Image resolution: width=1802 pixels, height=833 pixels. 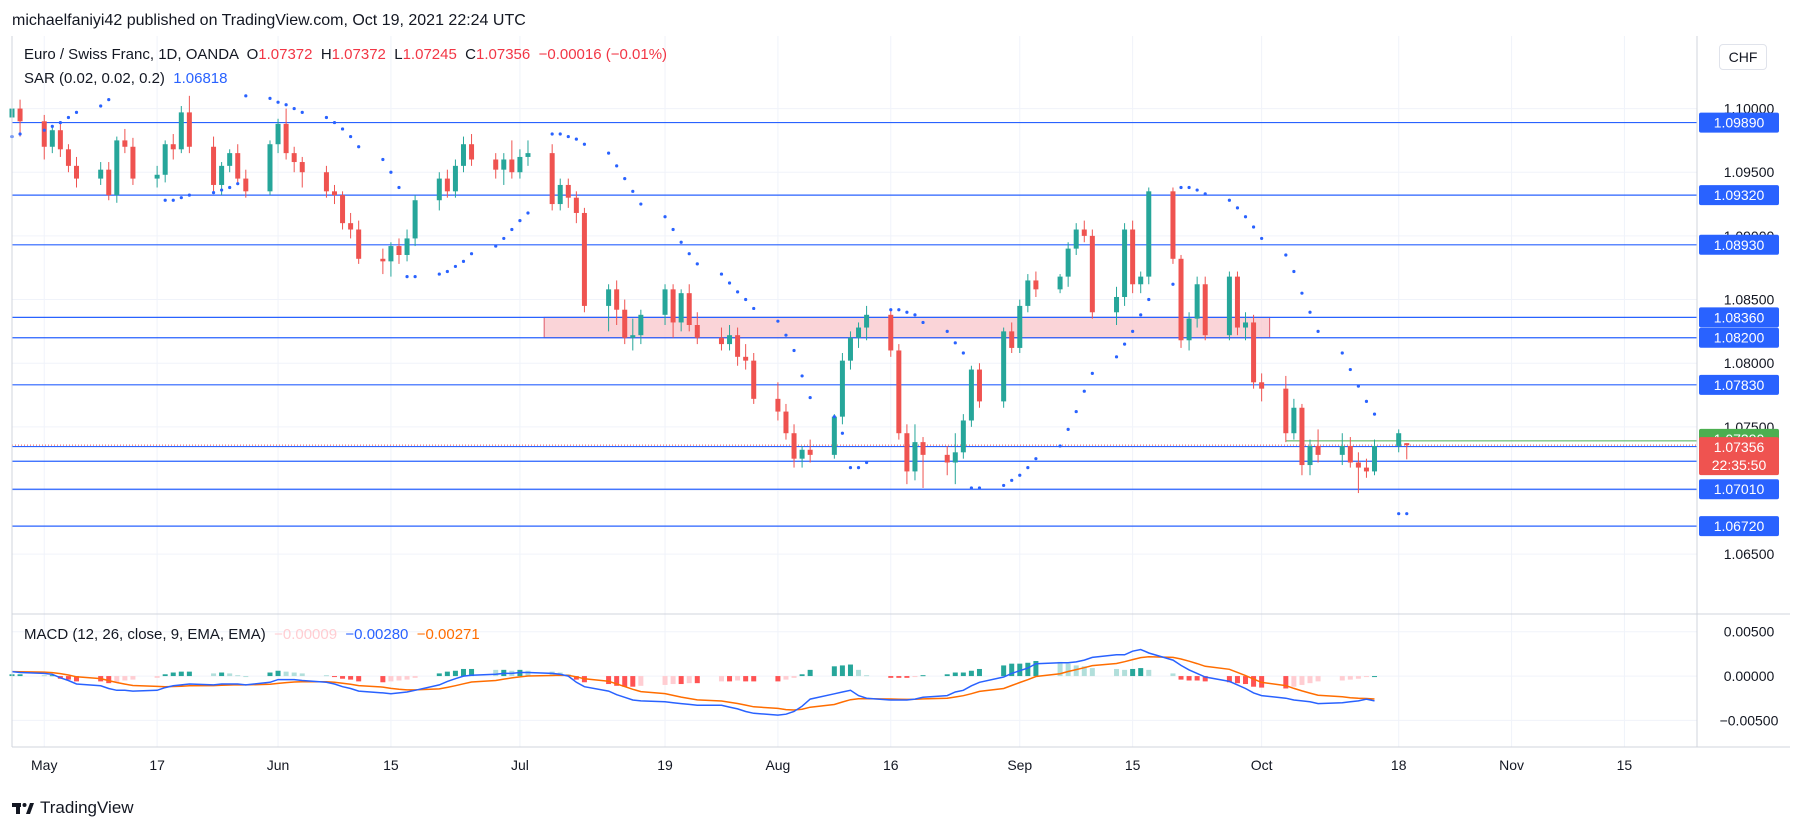 What do you see at coordinates (1739, 385) in the screenshot?
I see `level-label: 1.07830` at bounding box center [1739, 385].